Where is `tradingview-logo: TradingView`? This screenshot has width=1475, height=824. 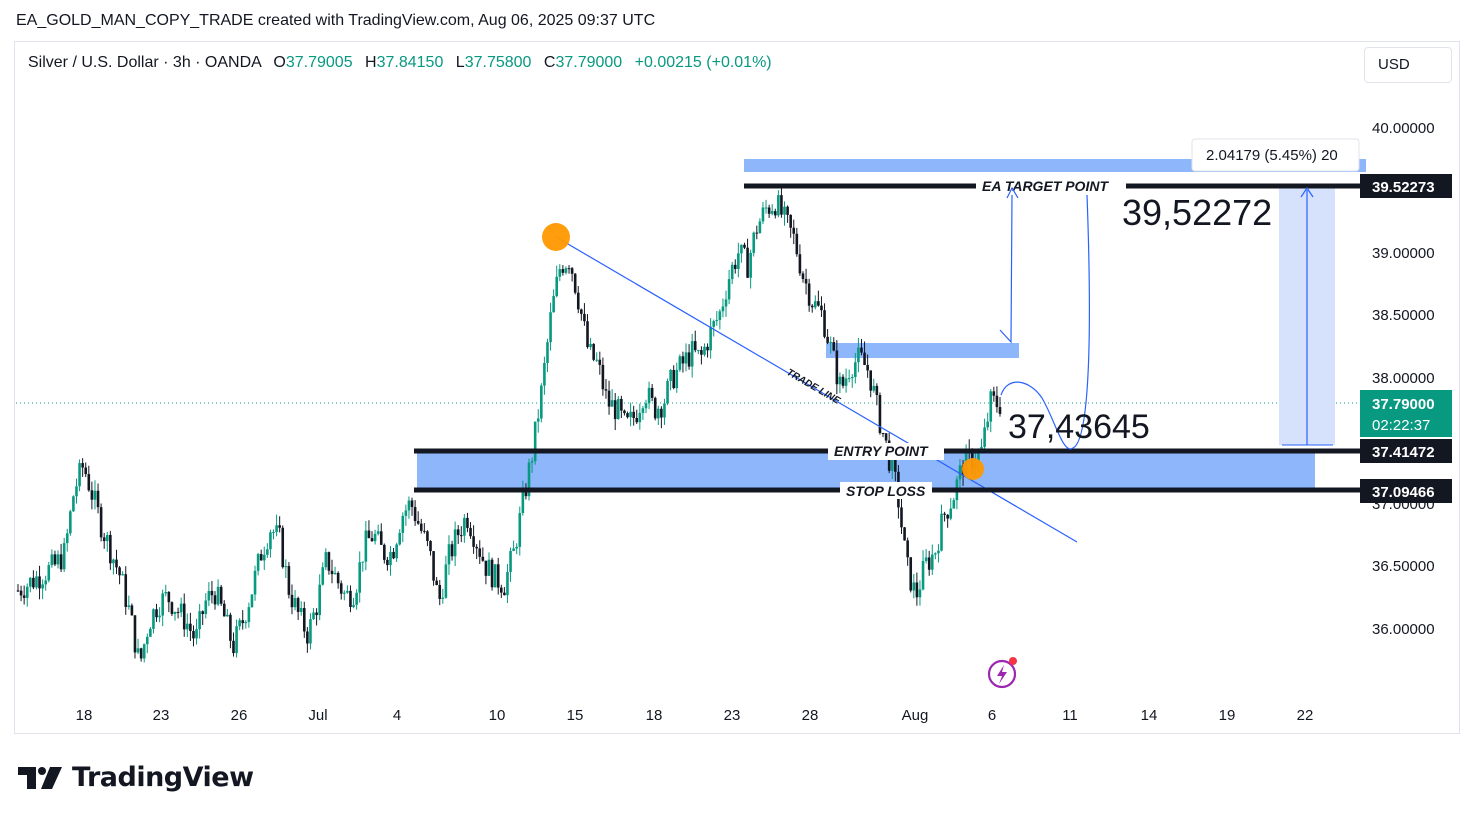 tradingview-logo: TradingView is located at coordinates (136, 777).